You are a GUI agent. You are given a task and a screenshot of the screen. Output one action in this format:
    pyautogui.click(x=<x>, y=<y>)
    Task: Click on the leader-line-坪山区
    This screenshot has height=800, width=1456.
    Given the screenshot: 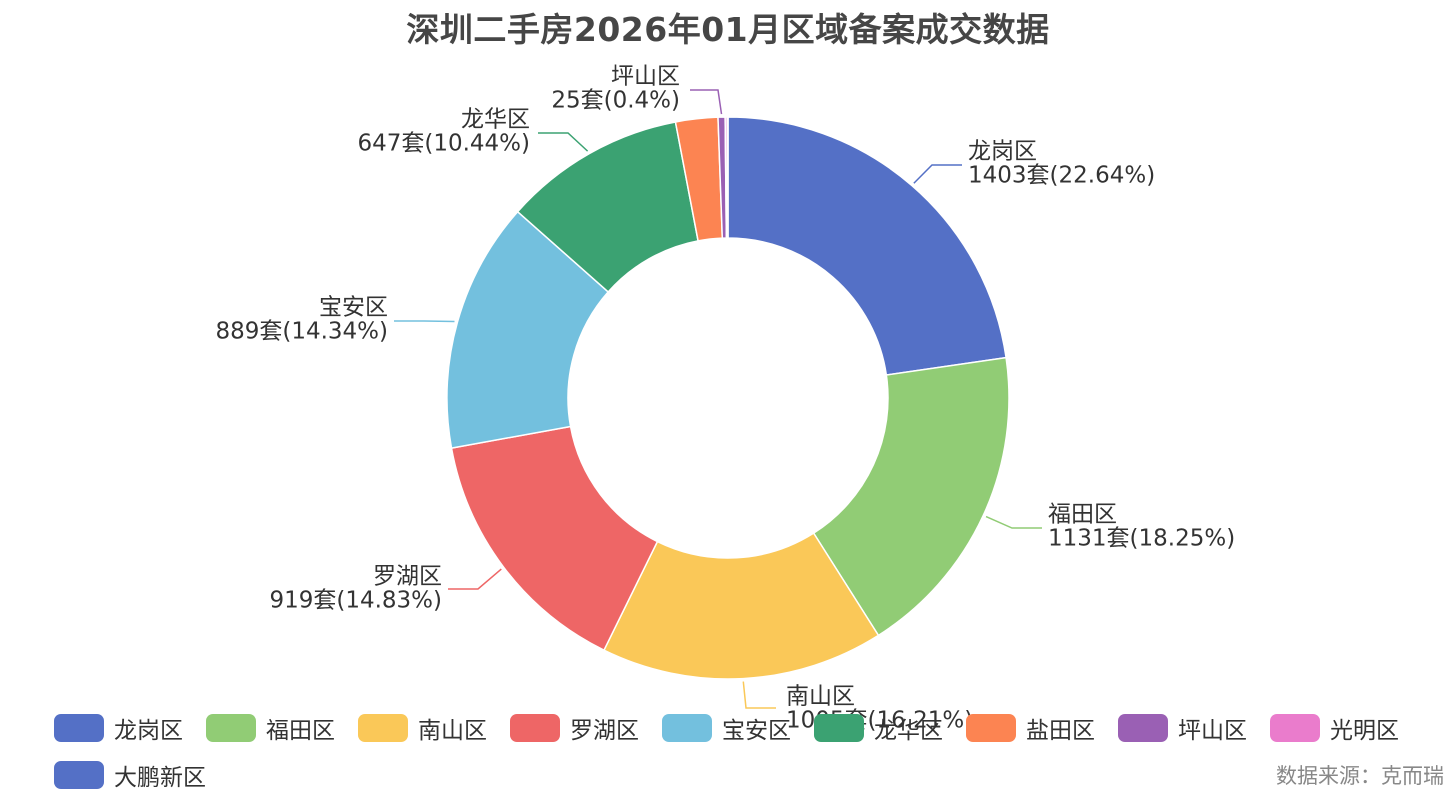 What is the action you would take?
    pyautogui.click(x=706, y=102)
    